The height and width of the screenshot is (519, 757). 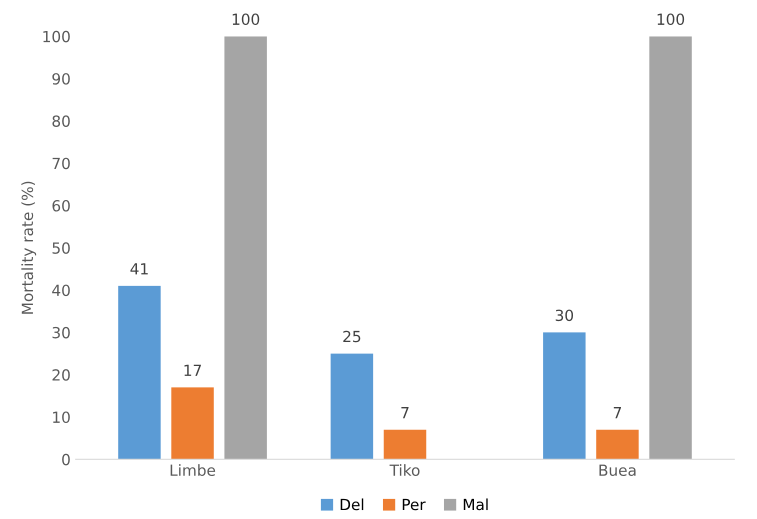 I want to click on data-label: 17, so click(x=192, y=370).